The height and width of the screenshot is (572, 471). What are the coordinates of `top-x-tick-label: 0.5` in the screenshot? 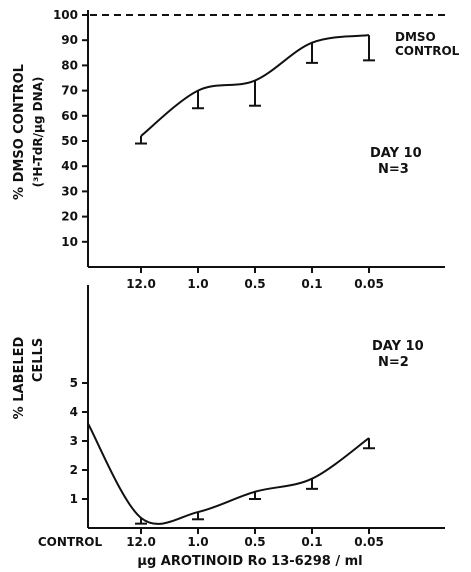 It's located at (254, 284).